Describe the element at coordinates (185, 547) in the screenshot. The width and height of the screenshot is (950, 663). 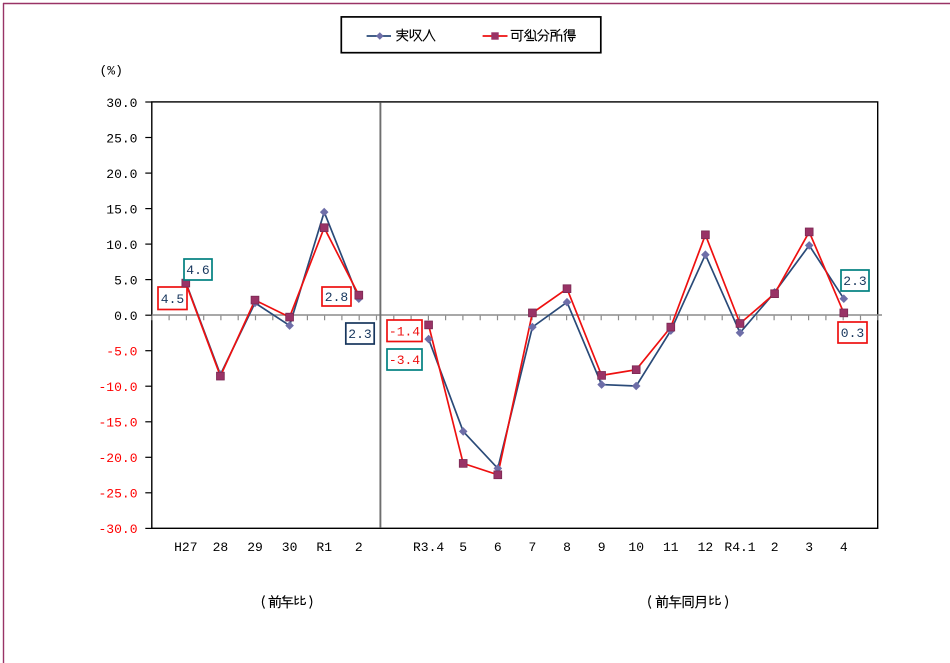
I see `svg-text: H27` at that location.